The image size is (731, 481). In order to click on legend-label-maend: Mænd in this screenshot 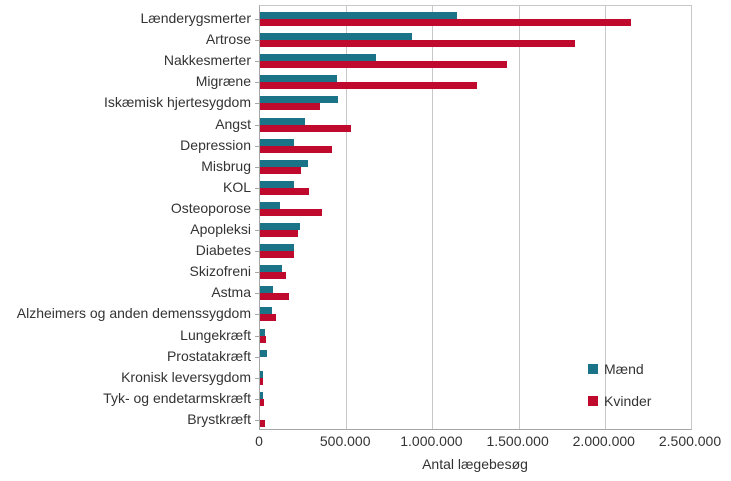, I will do `click(624, 369)`.